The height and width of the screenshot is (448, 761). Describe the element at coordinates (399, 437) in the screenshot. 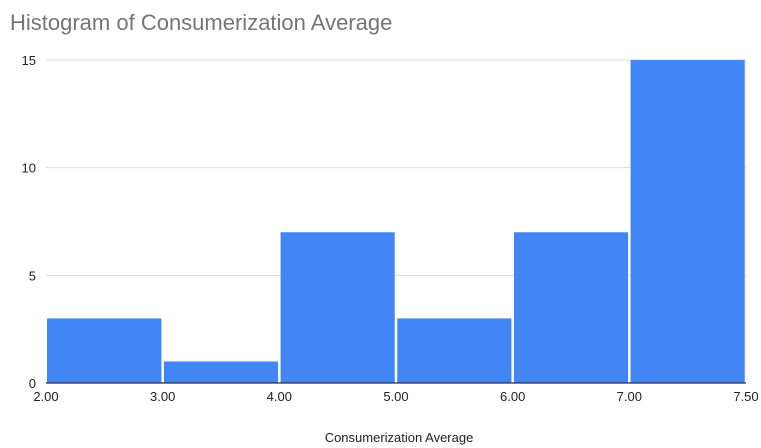

I see `x-axis-title: Consumerization Average` at that location.